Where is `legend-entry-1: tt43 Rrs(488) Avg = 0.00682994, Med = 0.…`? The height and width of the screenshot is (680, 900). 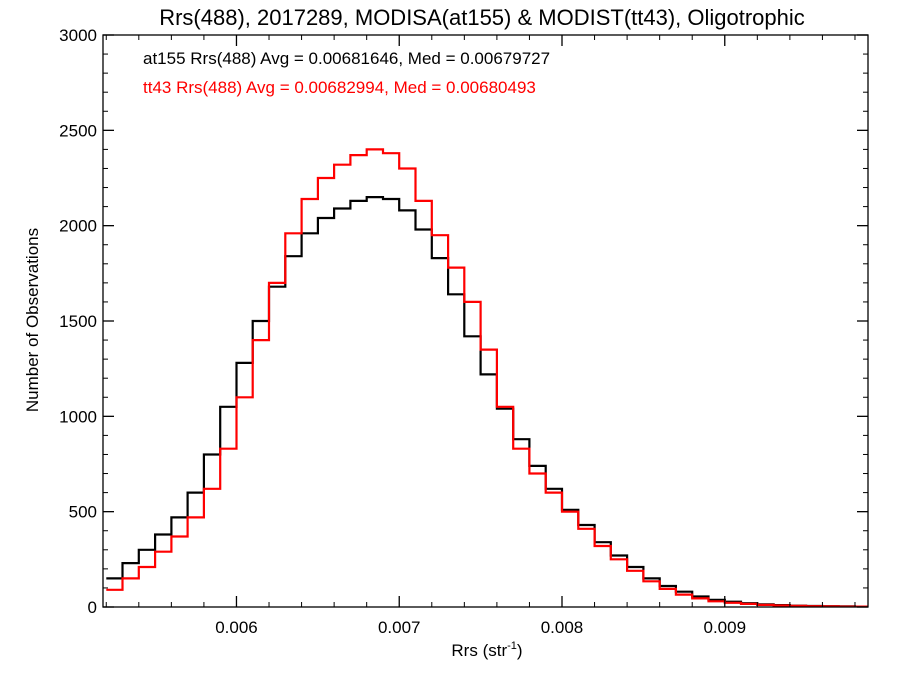
legend-entry-1: tt43 Rrs(488) Avg = 0.00682994, Med = 0.… is located at coordinates (339, 87).